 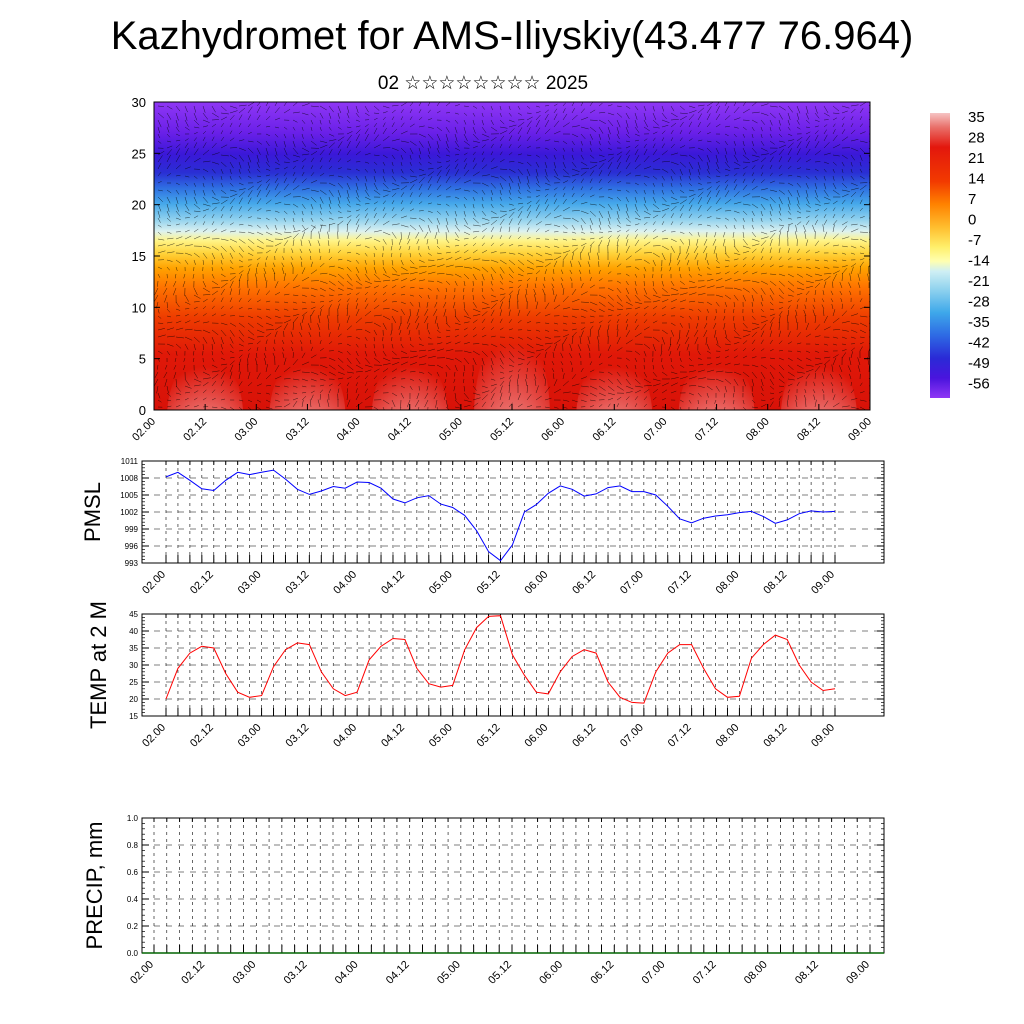 I want to click on x-tick-label: 06.12, so click(x=584, y=736).